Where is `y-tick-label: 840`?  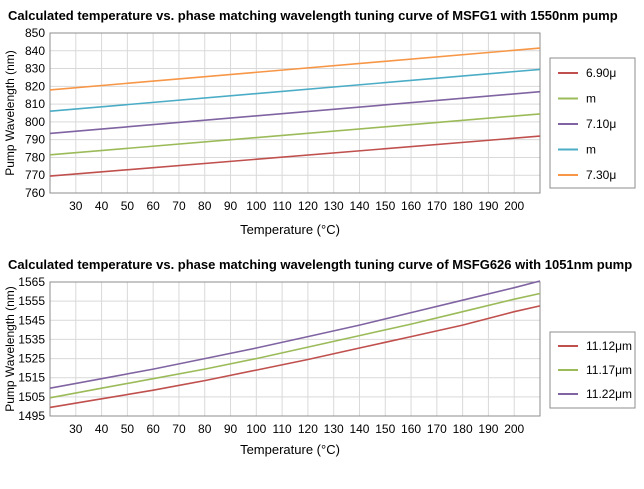
y-tick-label: 840 is located at coordinates (35, 51).